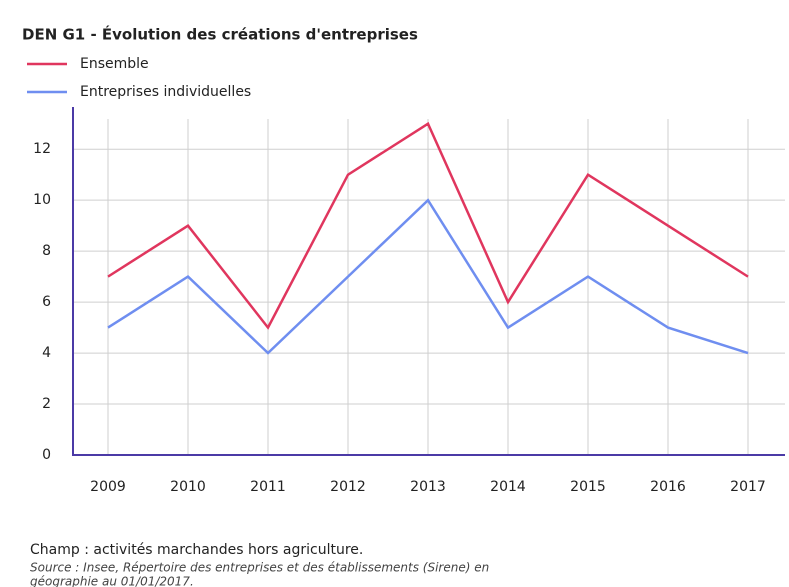 This screenshot has width=789, height=587. I want to click on y-tick-label: 12, so click(42, 149).